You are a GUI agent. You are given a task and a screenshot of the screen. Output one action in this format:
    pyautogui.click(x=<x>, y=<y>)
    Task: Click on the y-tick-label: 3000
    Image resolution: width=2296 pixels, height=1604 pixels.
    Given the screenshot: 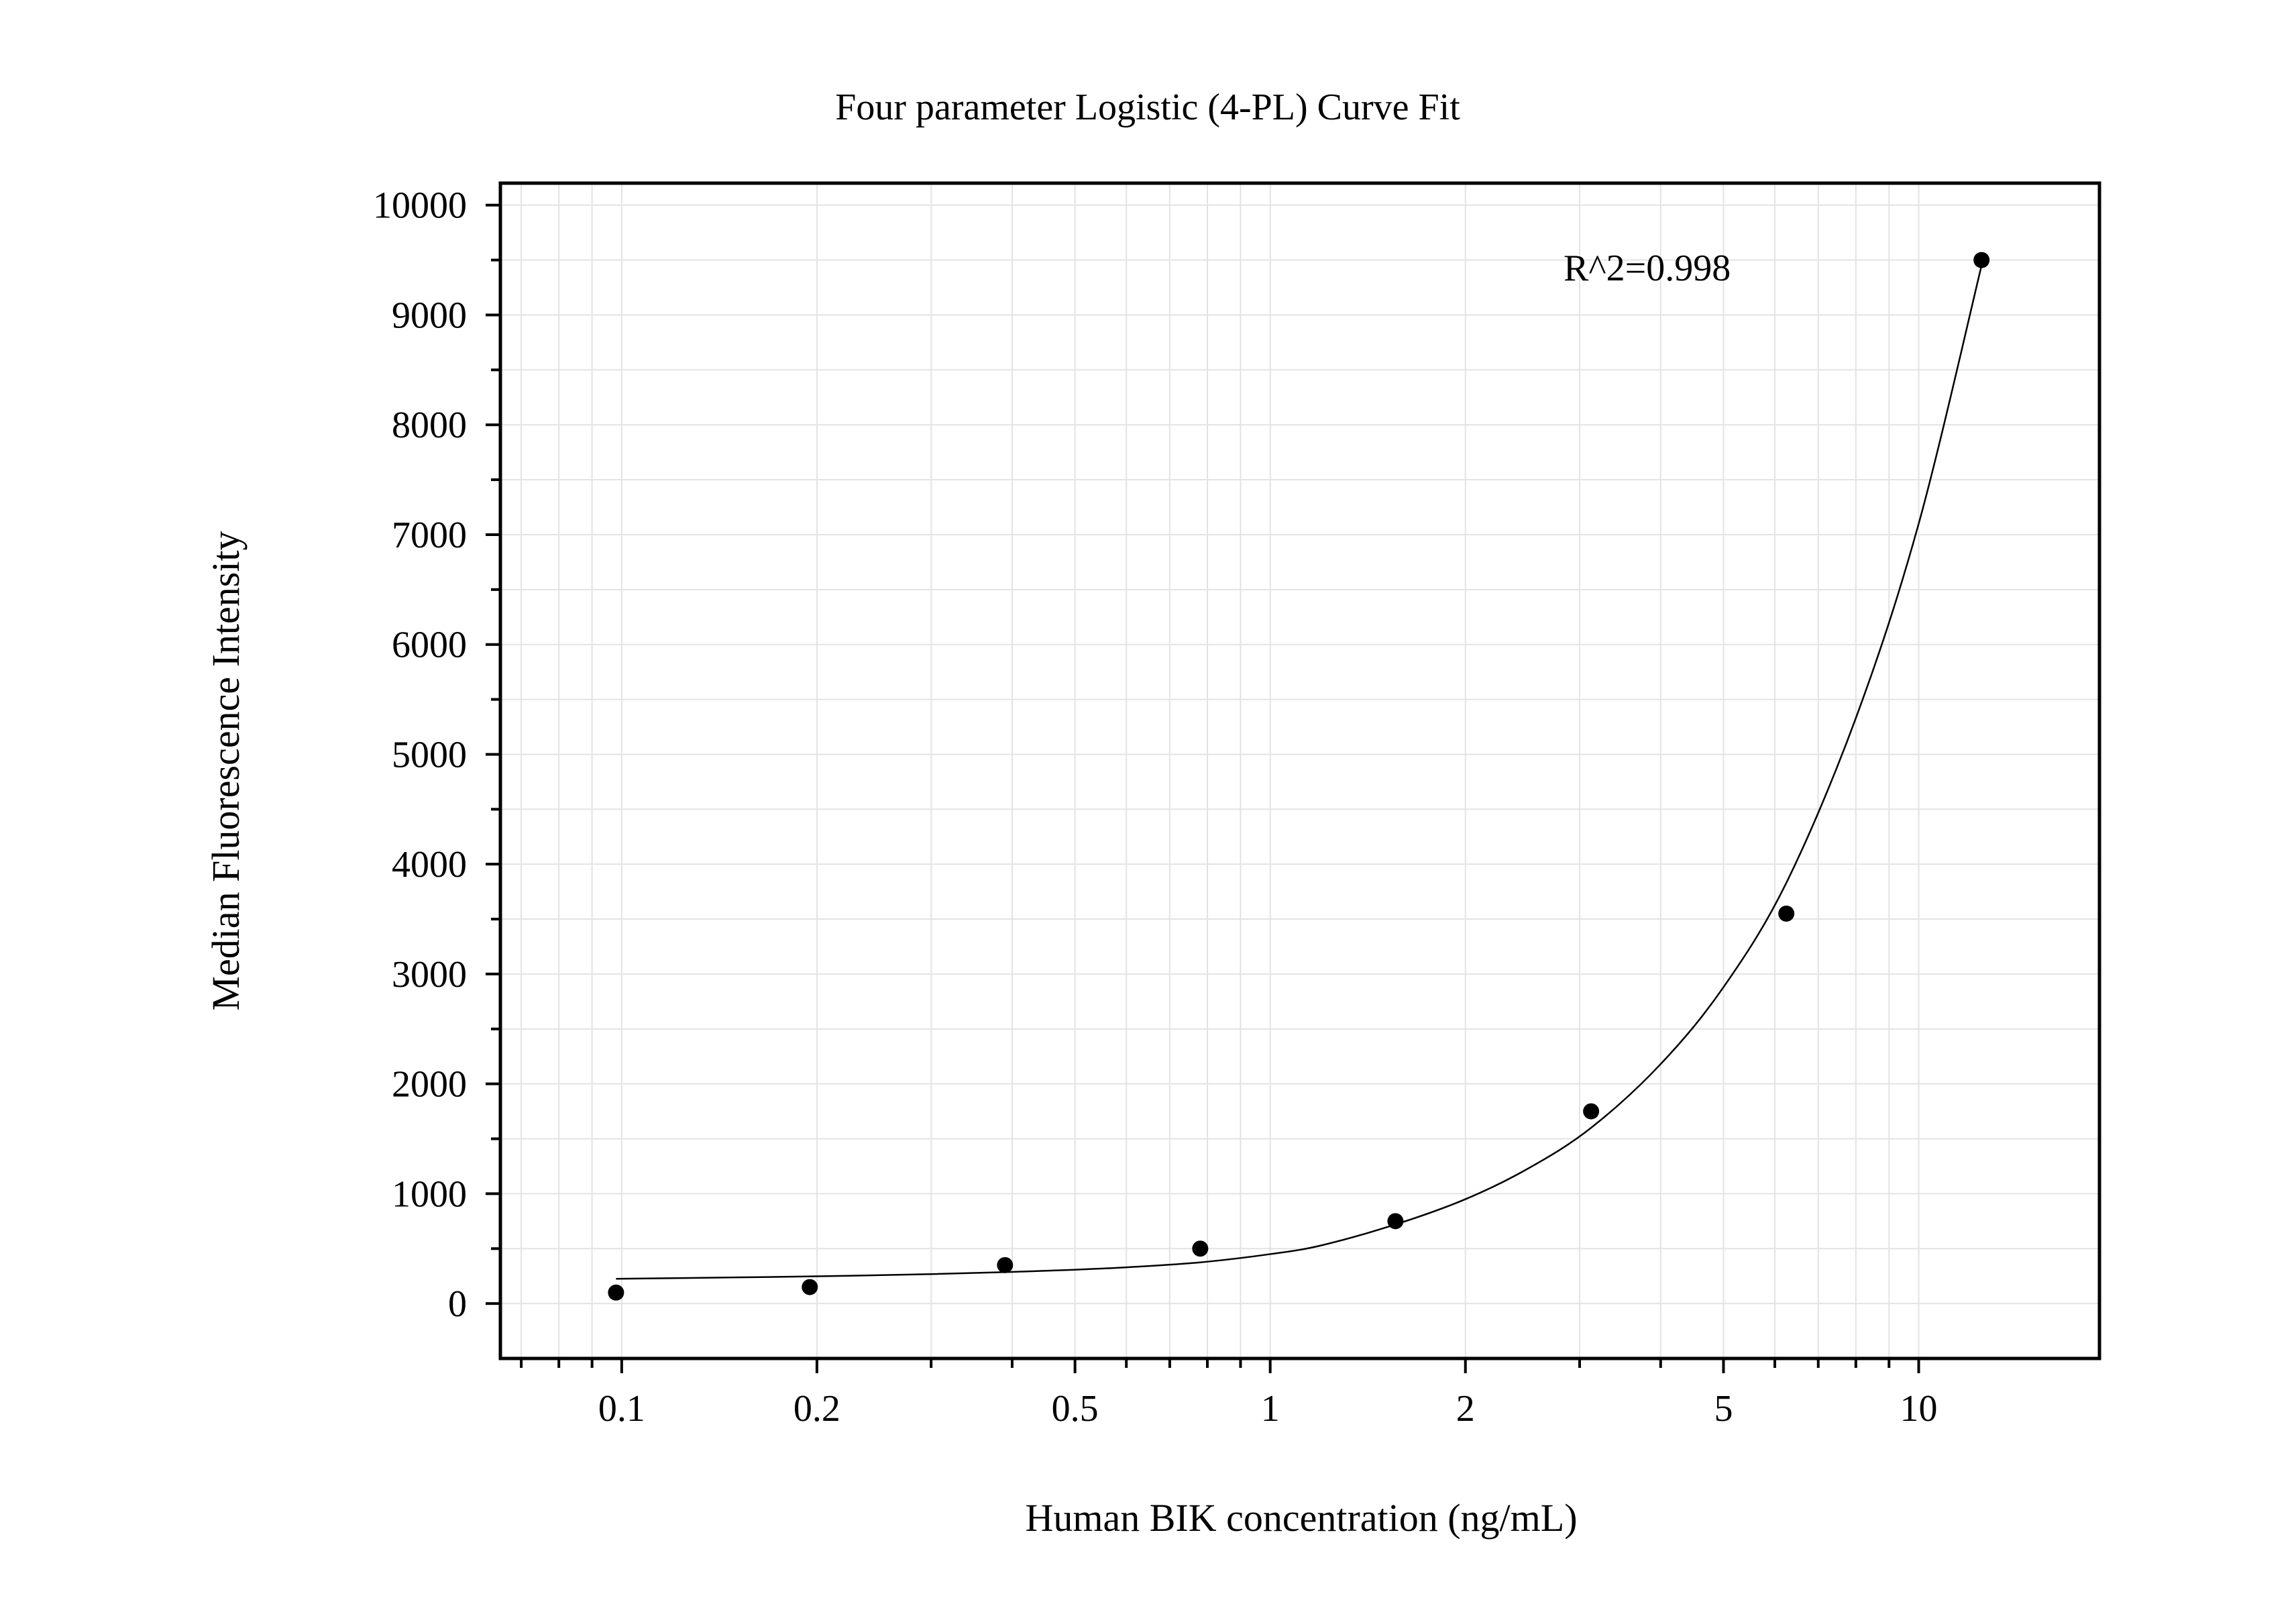 What is the action you would take?
    pyautogui.click(x=429, y=975)
    